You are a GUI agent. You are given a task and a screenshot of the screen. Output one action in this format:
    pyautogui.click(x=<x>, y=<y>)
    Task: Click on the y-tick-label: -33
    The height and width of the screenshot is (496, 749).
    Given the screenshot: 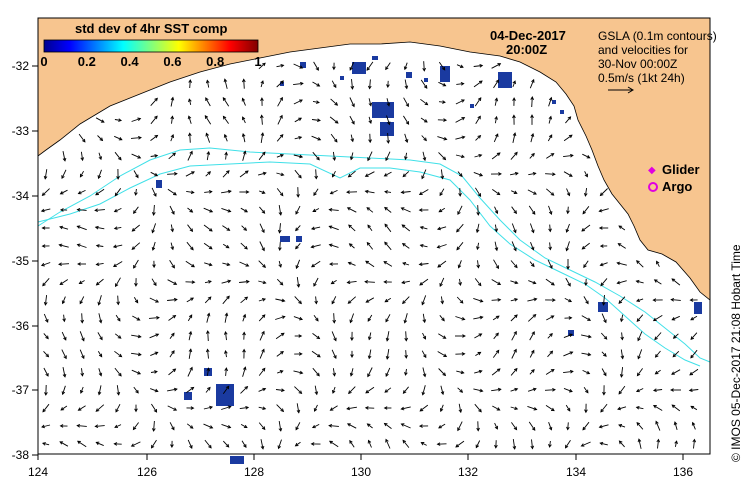 What is the action you would take?
    pyautogui.click(x=21, y=131)
    